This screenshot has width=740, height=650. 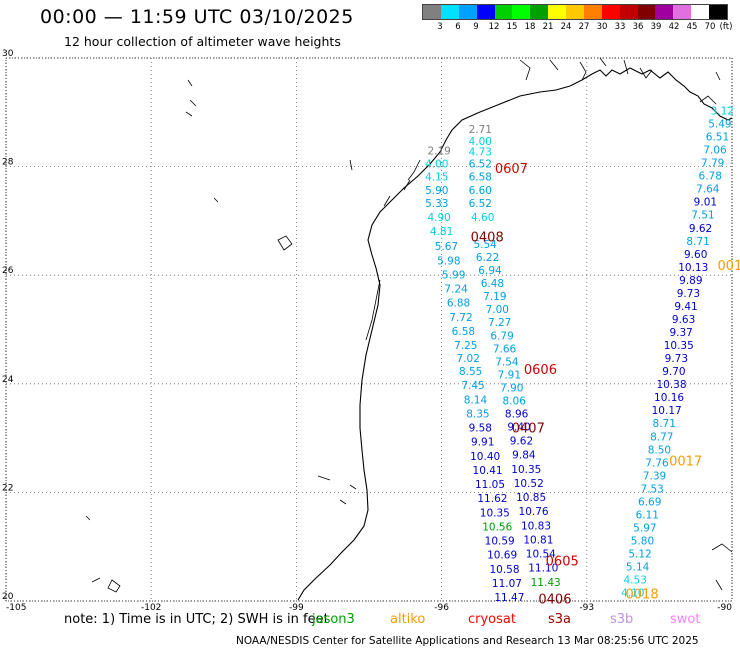 I want to click on wave-height-value: 9.63, so click(x=683, y=320).